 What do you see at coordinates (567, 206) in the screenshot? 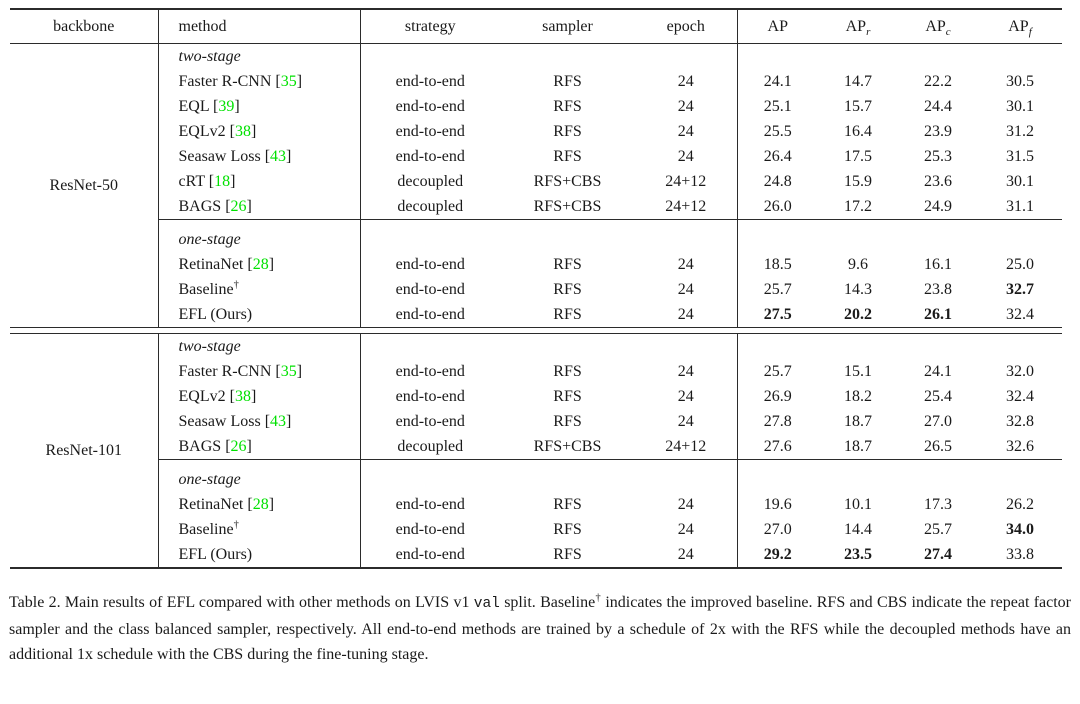
I see `sampler-cell: RFS+CBS` at bounding box center [567, 206].